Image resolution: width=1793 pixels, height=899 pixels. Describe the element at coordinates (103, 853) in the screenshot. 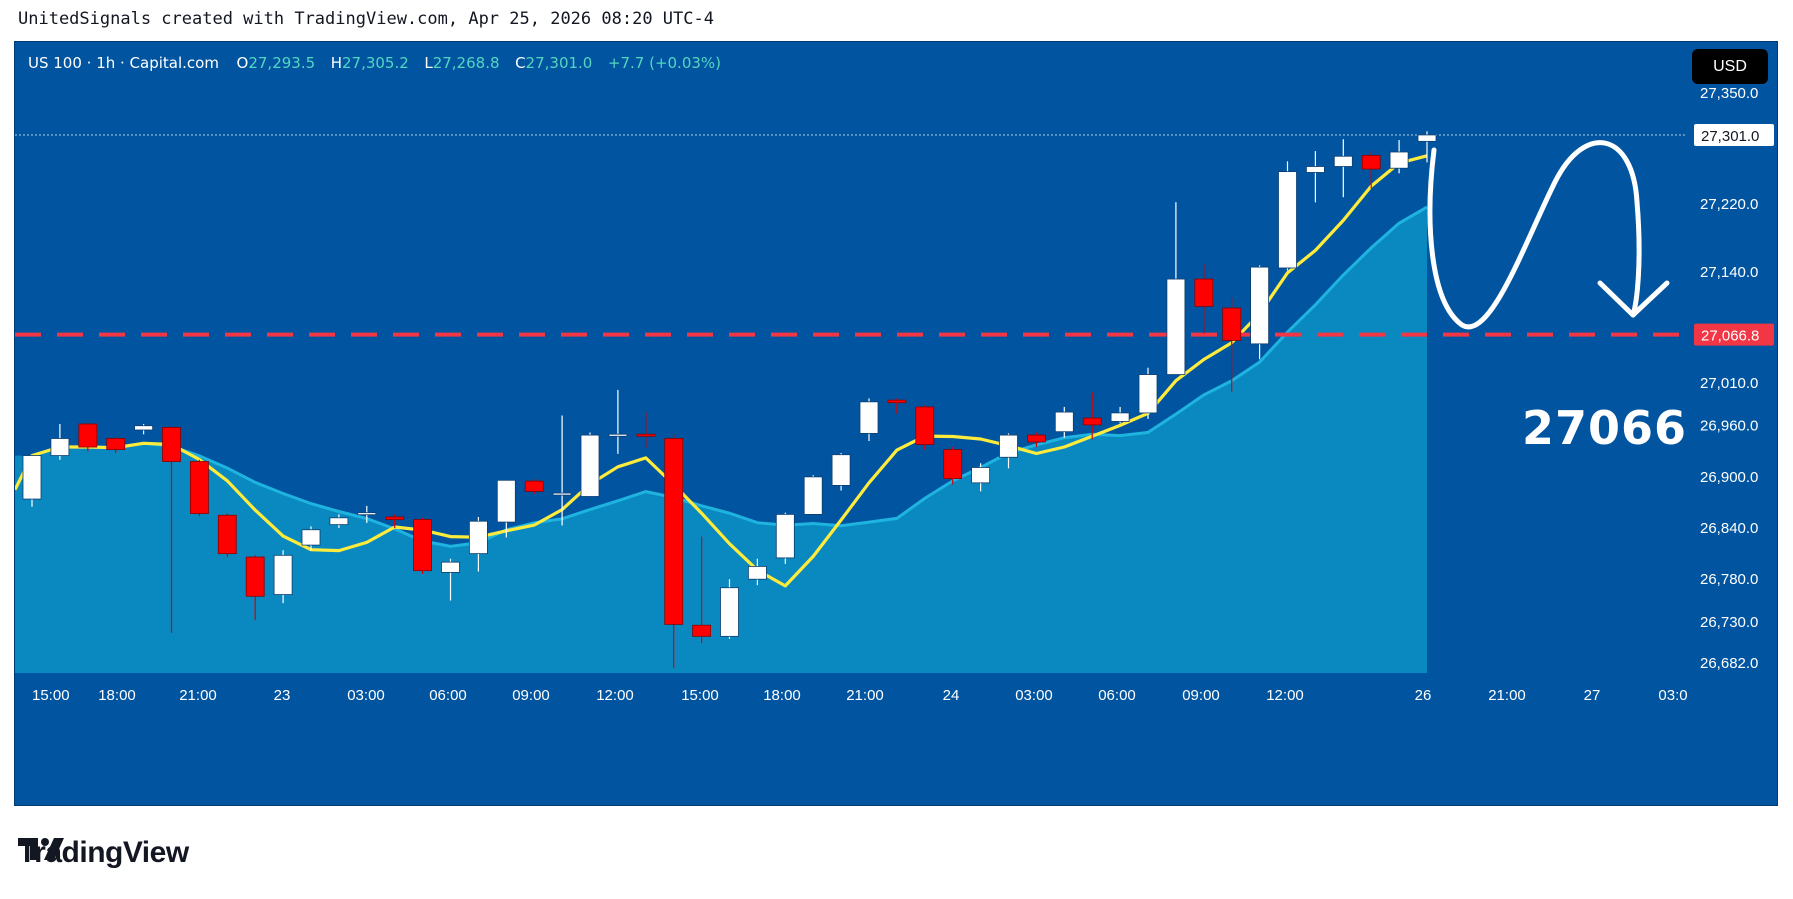

I see `tradingview-brand: TradingView` at that location.